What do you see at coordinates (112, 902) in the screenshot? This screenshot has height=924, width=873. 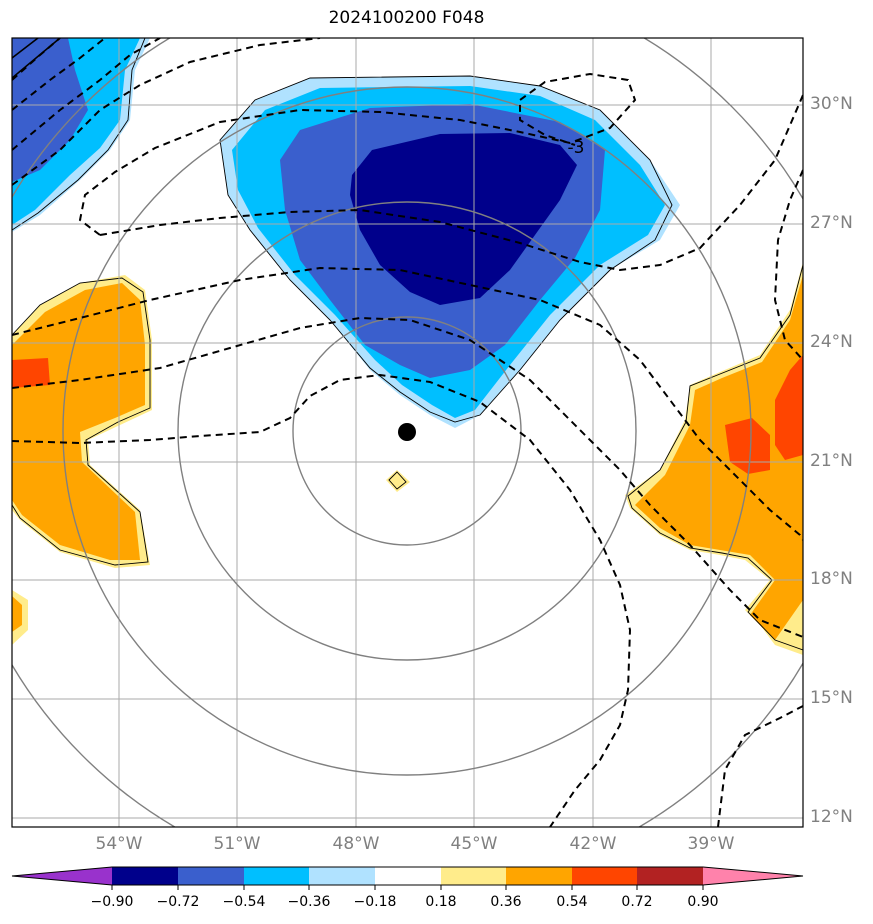 I see `colorbar-tick-label: −0.90` at bounding box center [112, 902].